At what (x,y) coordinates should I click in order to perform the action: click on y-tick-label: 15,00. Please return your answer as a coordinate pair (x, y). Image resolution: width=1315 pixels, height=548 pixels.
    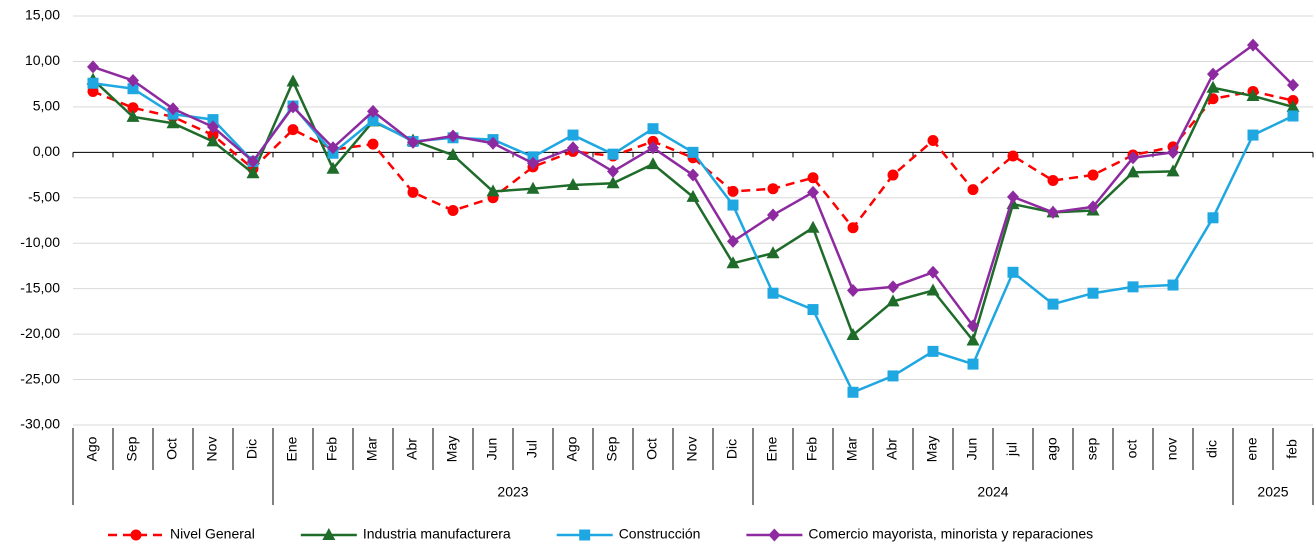
    Looking at the image, I should click on (42, 15).